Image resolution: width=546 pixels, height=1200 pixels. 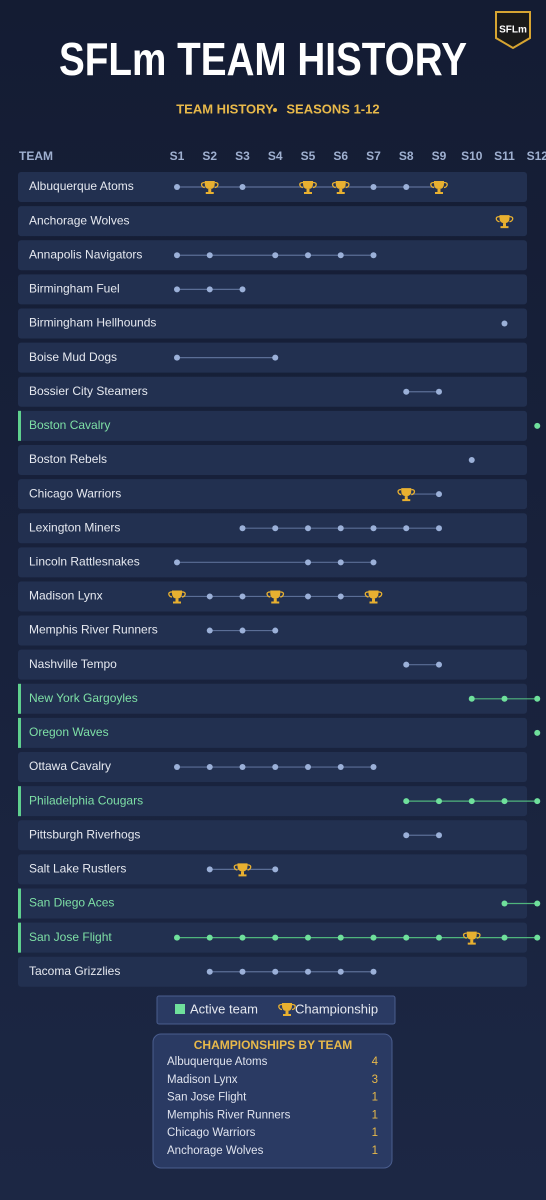 I want to click on season-header: S9, so click(x=439, y=156).